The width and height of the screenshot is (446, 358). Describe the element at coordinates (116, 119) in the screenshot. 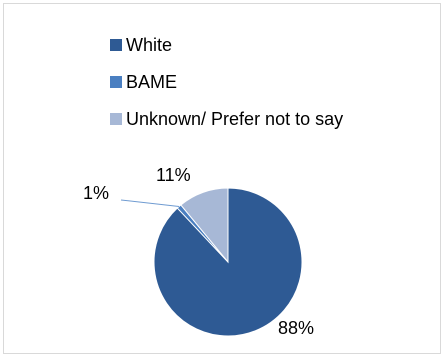

I see `legend-swatch-unknown` at that location.